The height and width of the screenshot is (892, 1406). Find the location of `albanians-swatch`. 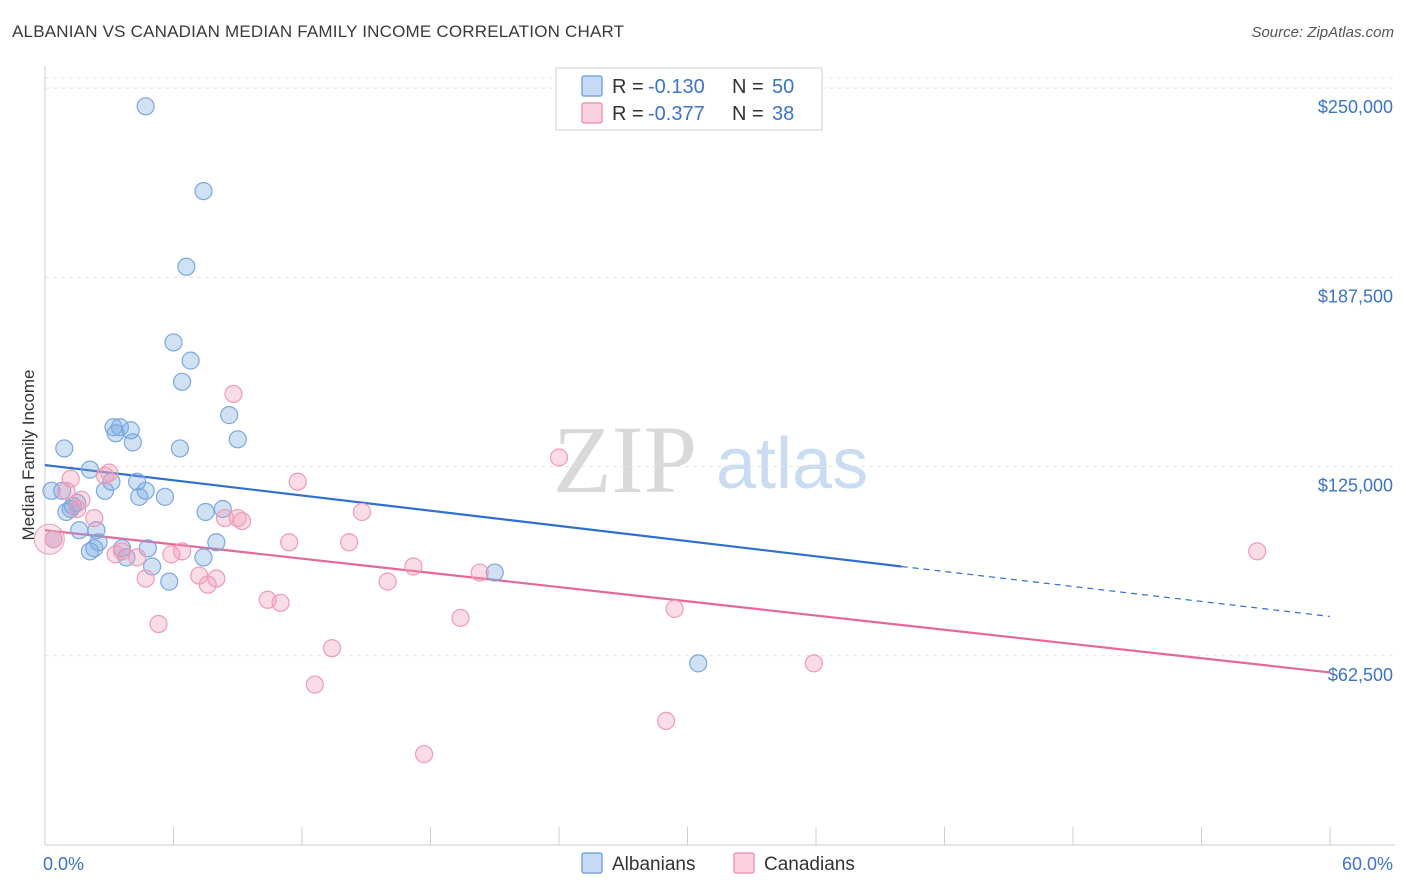

albanians-swatch is located at coordinates (592, 86).